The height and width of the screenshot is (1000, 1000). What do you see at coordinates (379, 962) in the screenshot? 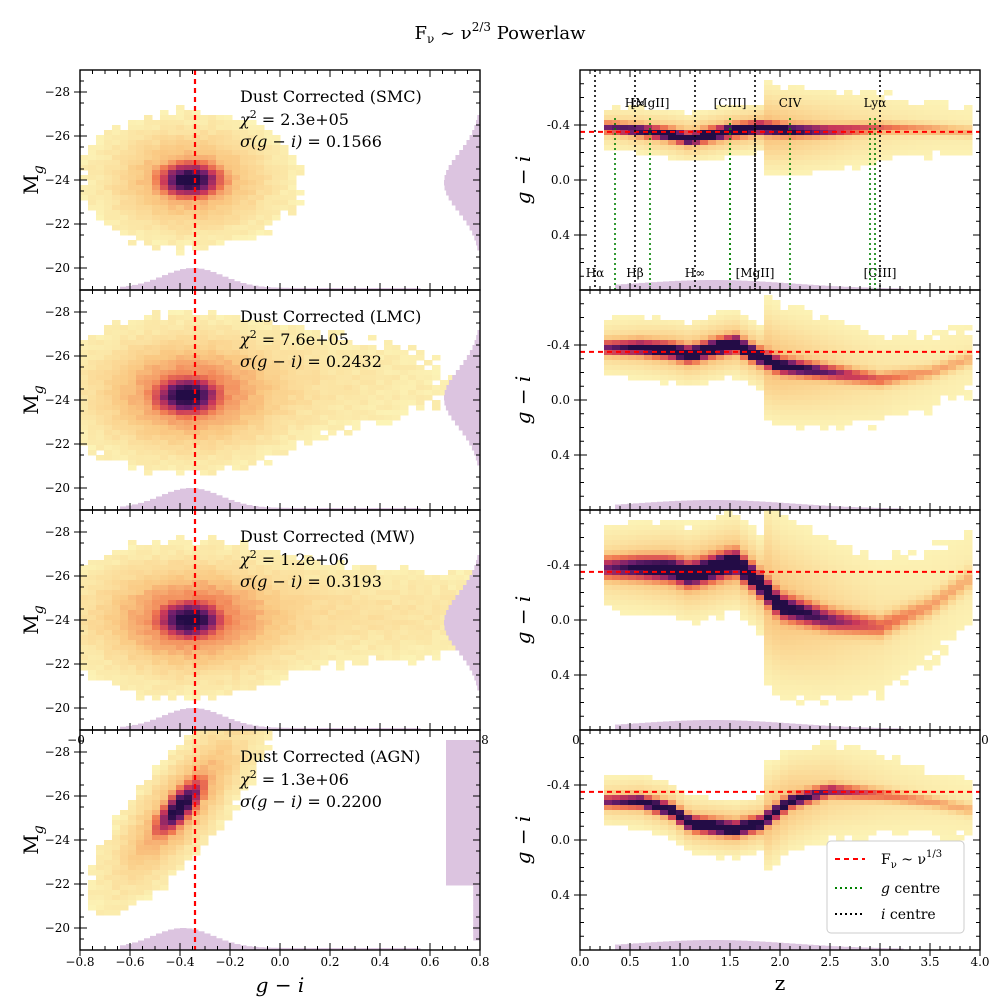
I see `x-tick-label: 0.4` at bounding box center [379, 962].